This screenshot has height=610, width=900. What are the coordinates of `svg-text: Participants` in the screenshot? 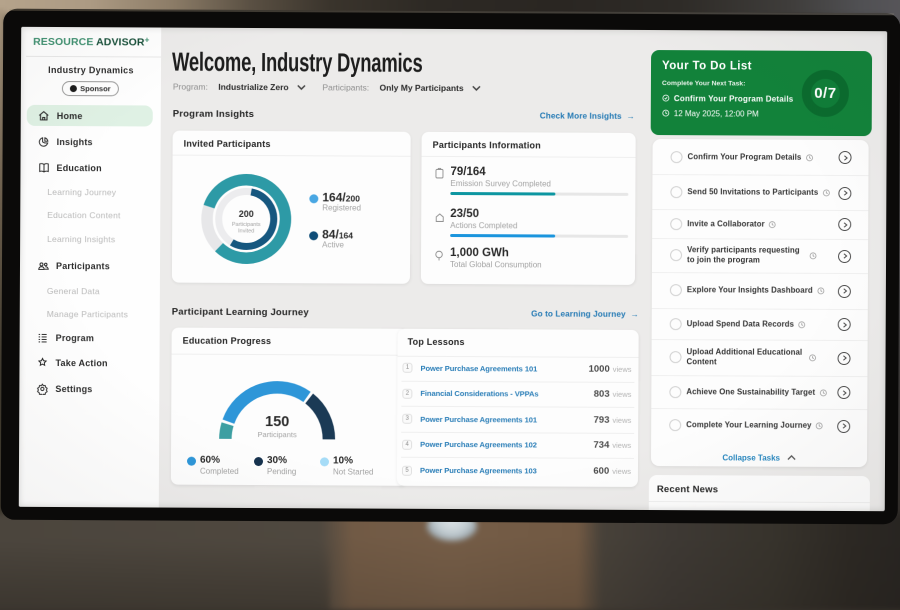 It's located at (246, 224).